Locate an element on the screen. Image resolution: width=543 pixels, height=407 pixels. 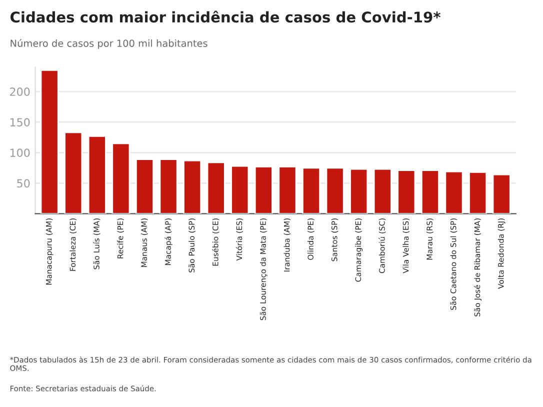
y-tick-label: 200 is located at coordinates (20, 92).